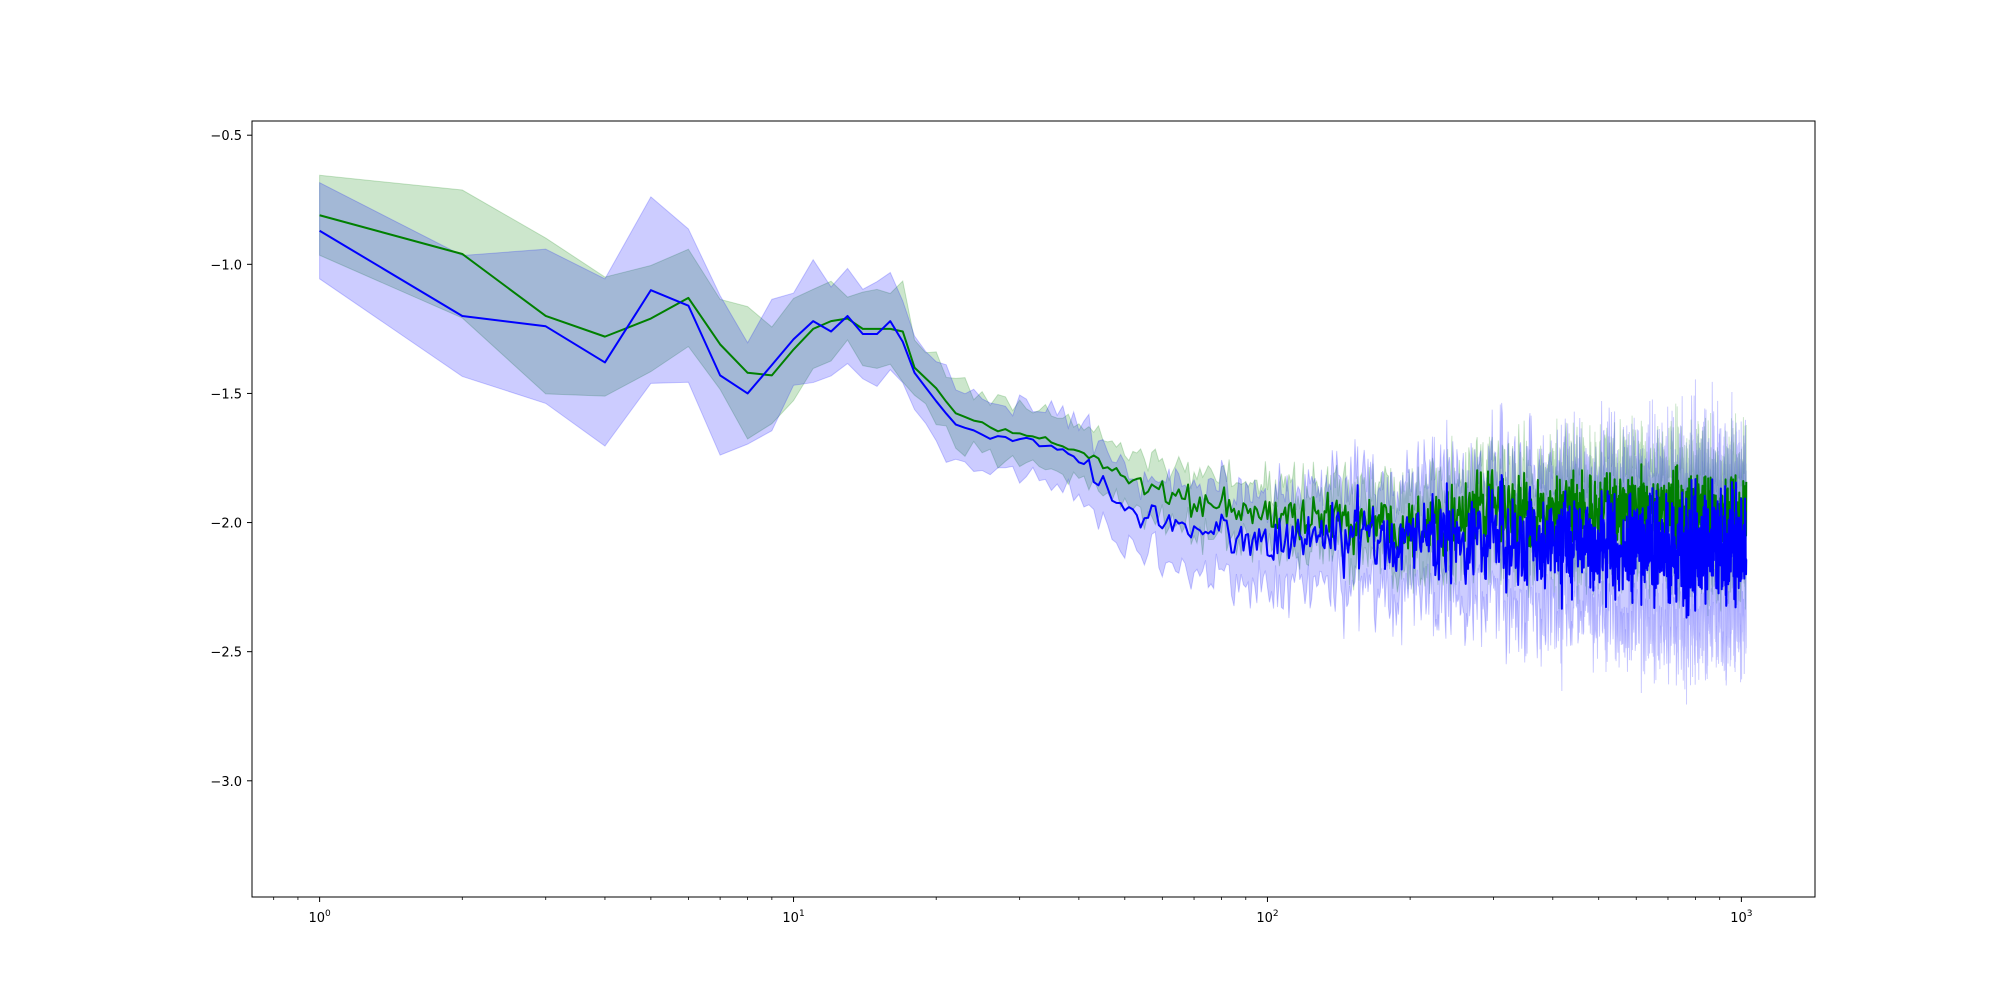  Describe the element at coordinates (1267, 917) in the screenshot. I see `x-tick-label: 10²` at that location.